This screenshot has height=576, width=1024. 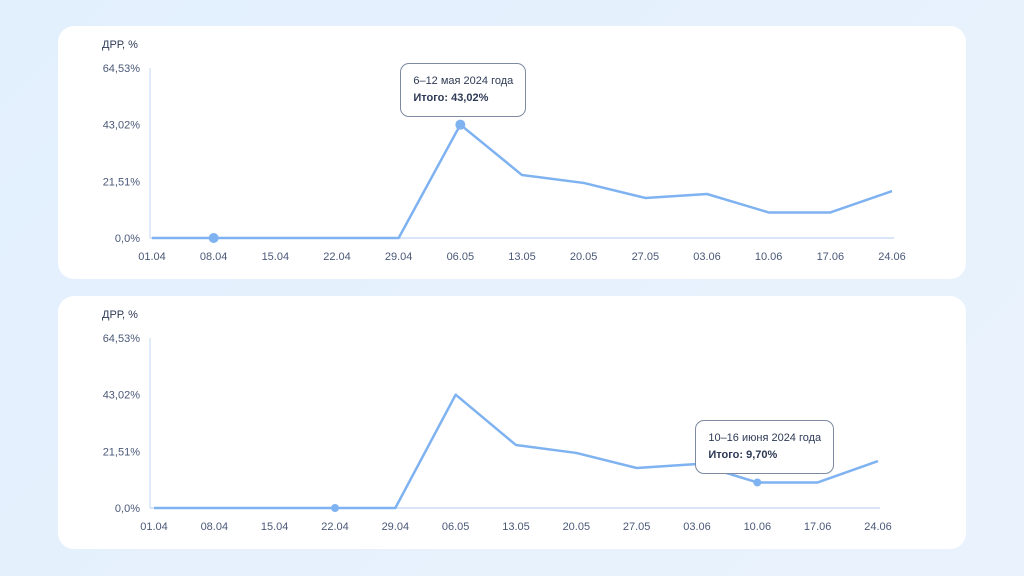 I want to click on tooltip: 6–12 мая 2024 года Итого: 43,02%, so click(x=463, y=89).